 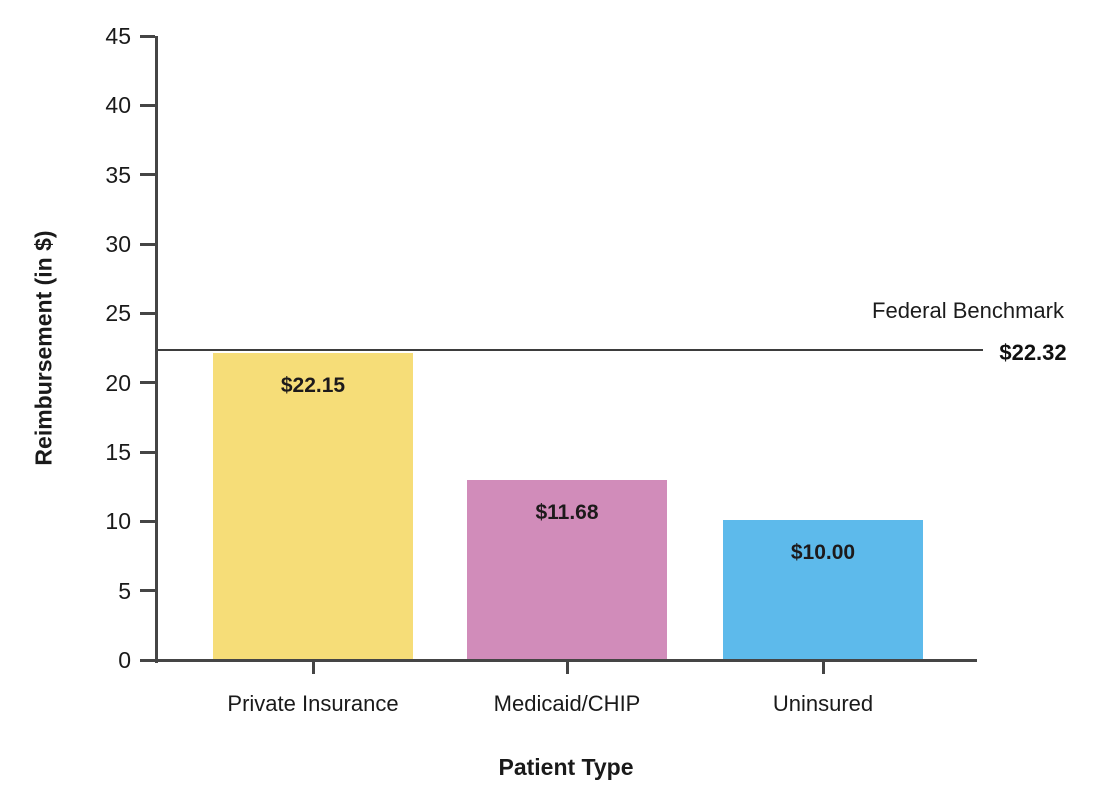 I want to click on x-category-label: Medicaid/CHIP, so click(x=567, y=703).